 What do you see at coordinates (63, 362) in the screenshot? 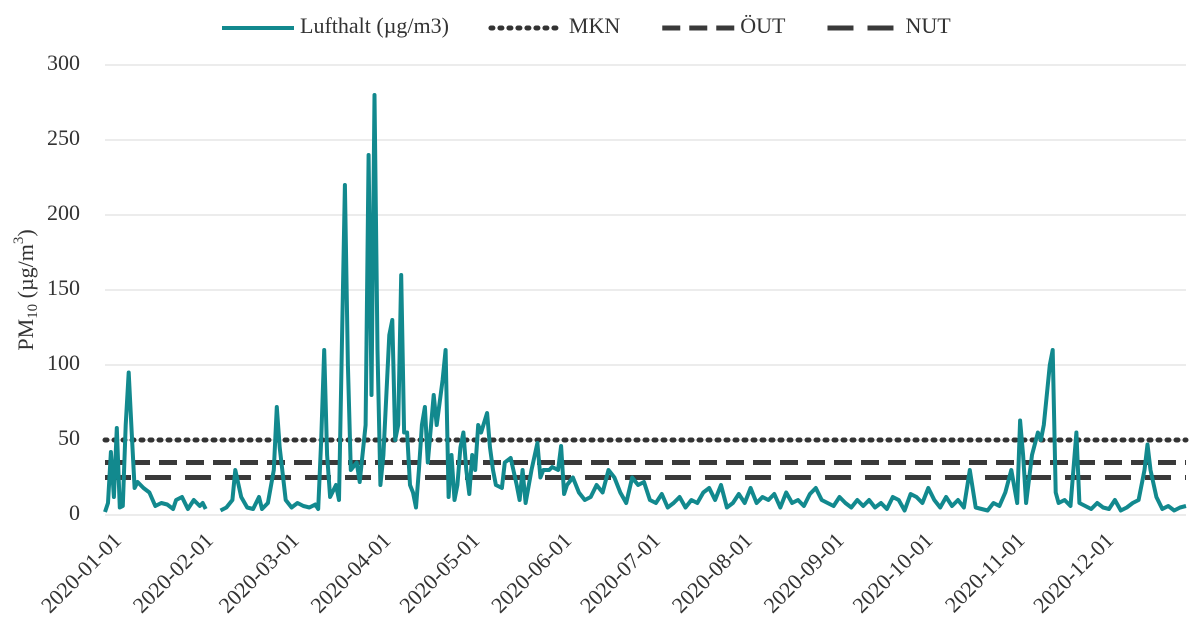
I see `y-tick-label: 100` at bounding box center [63, 362].